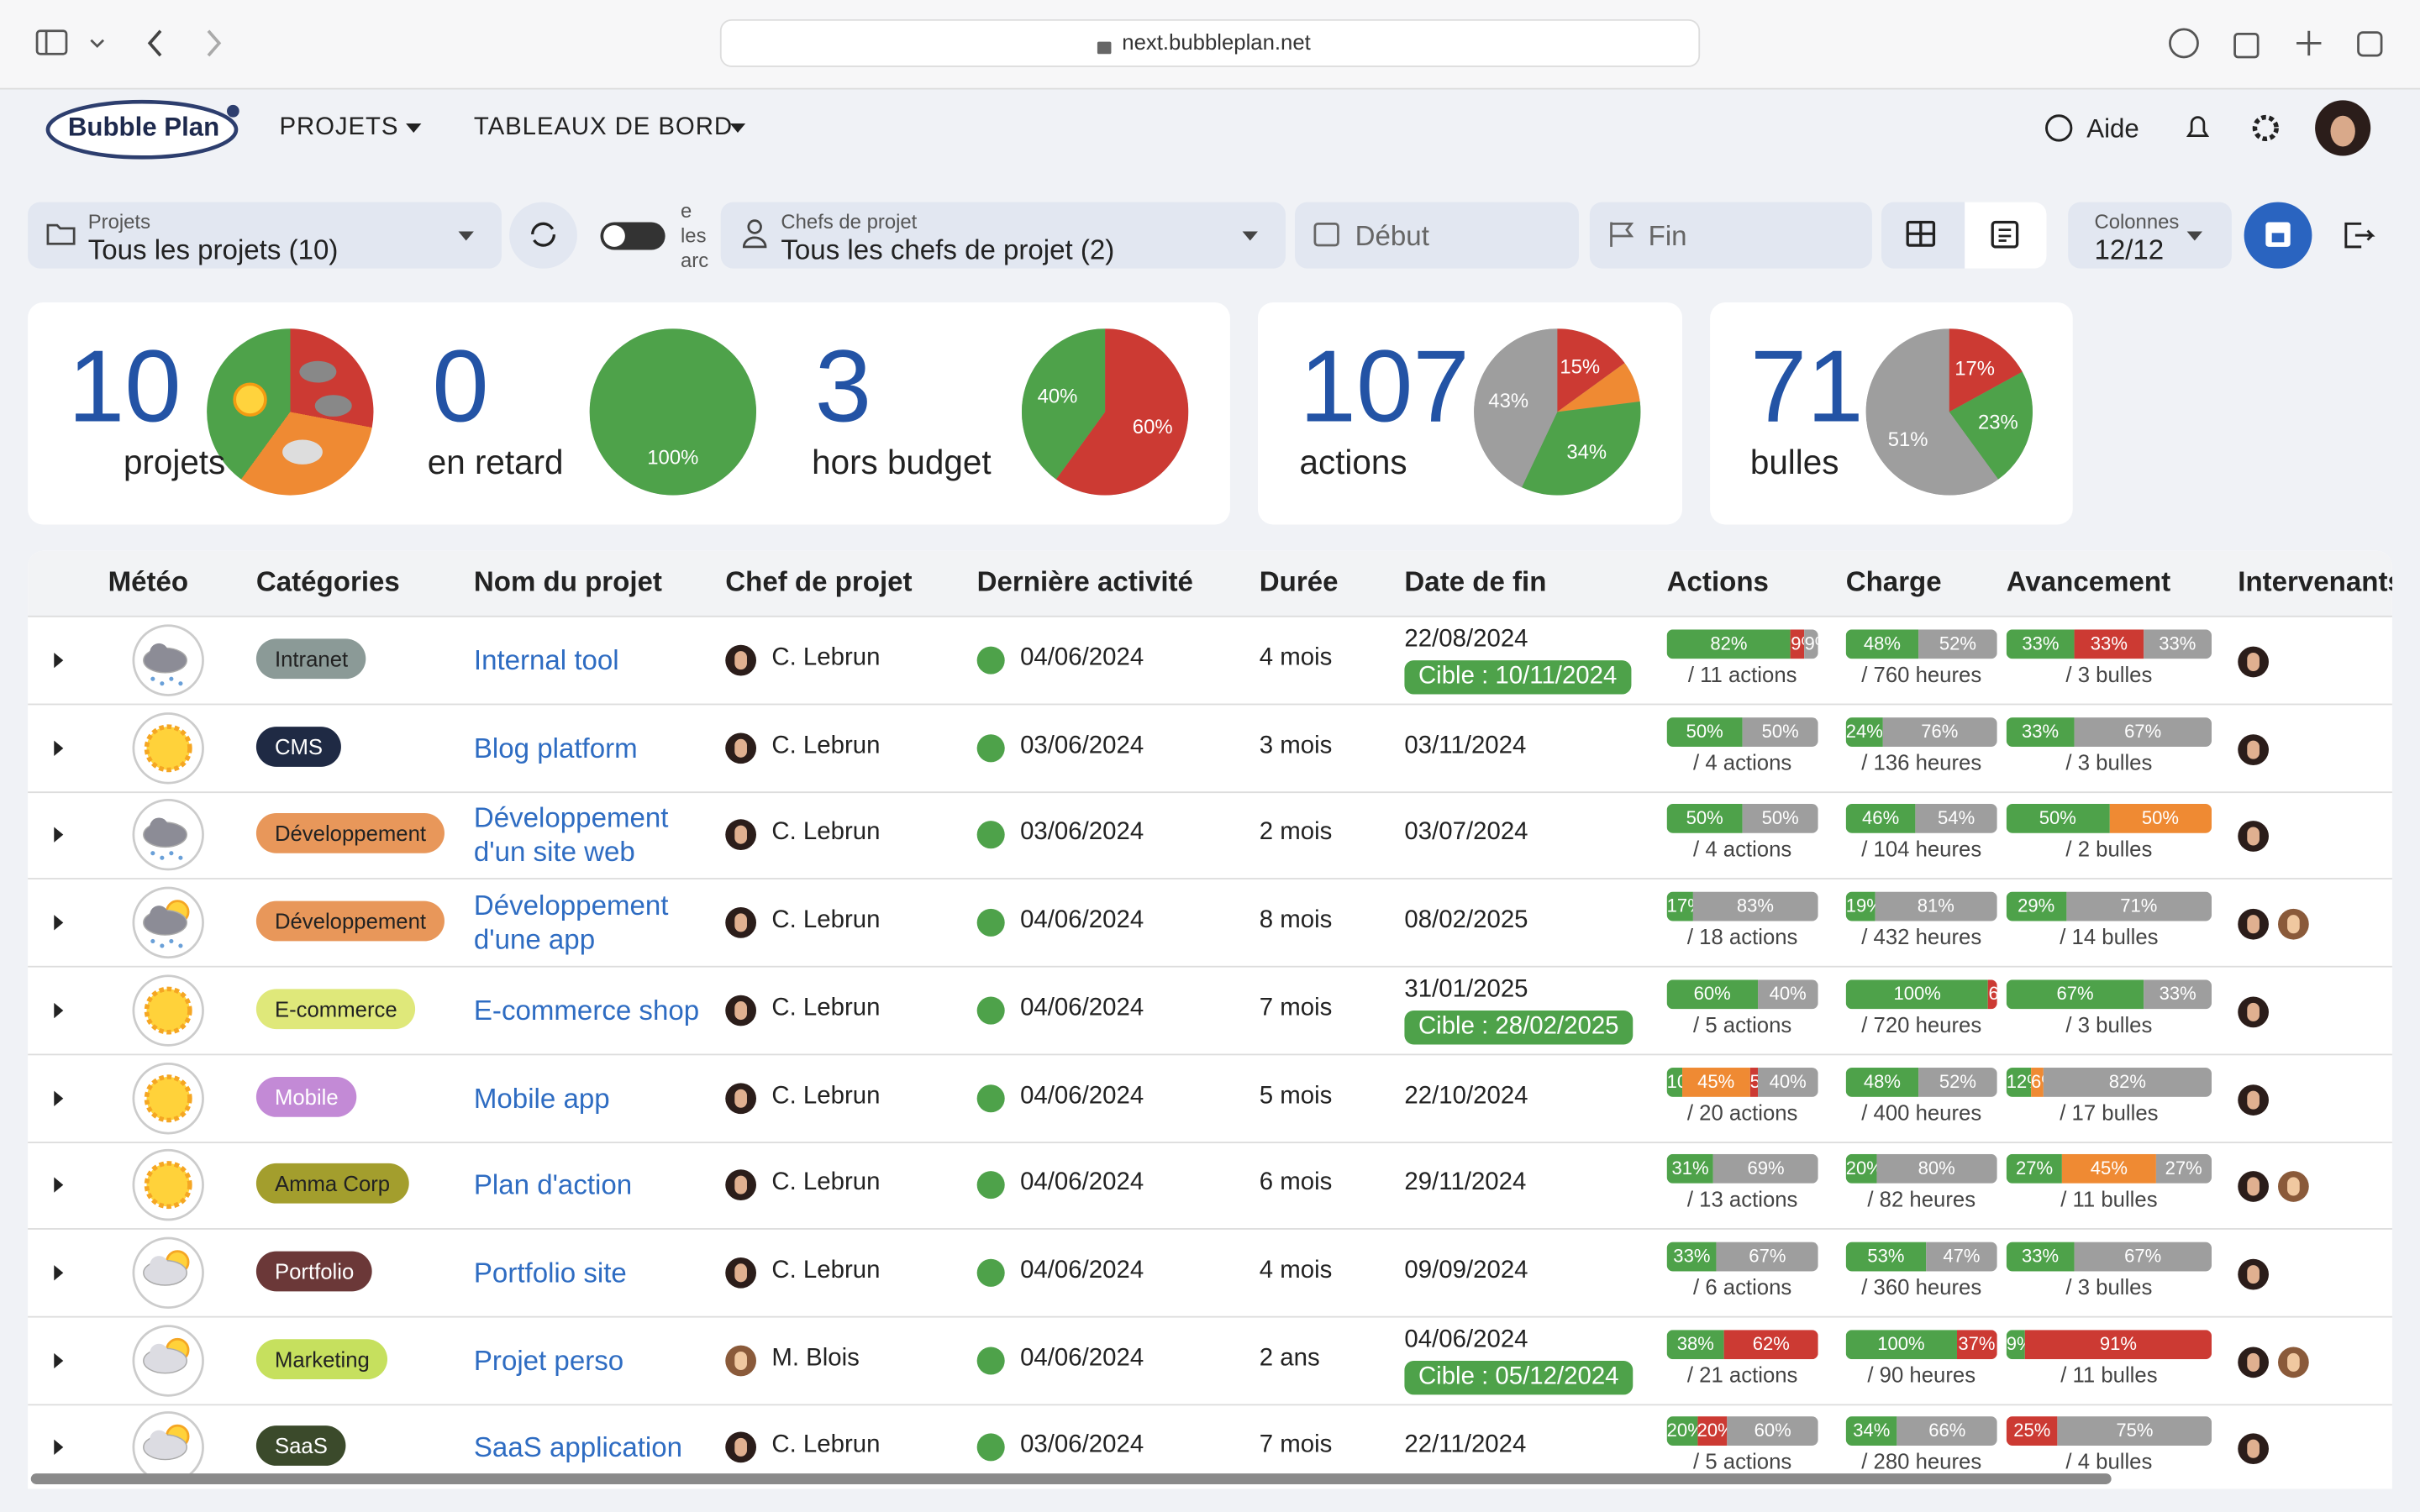 This screenshot has height=1512, width=2420. What do you see at coordinates (214, 43) in the screenshot?
I see `forward-button` at bounding box center [214, 43].